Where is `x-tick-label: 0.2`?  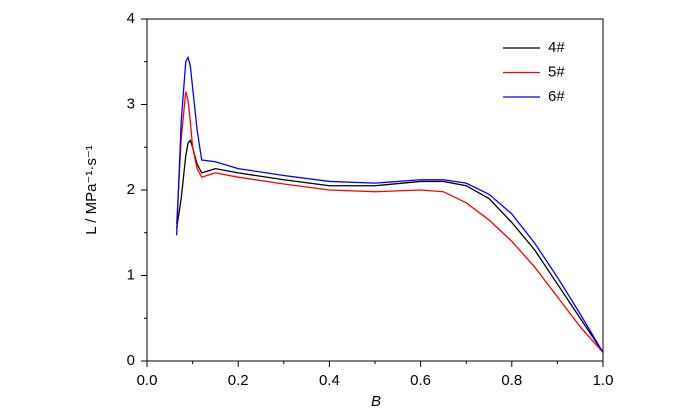
x-tick-label: 0.2 is located at coordinates (238, 380).